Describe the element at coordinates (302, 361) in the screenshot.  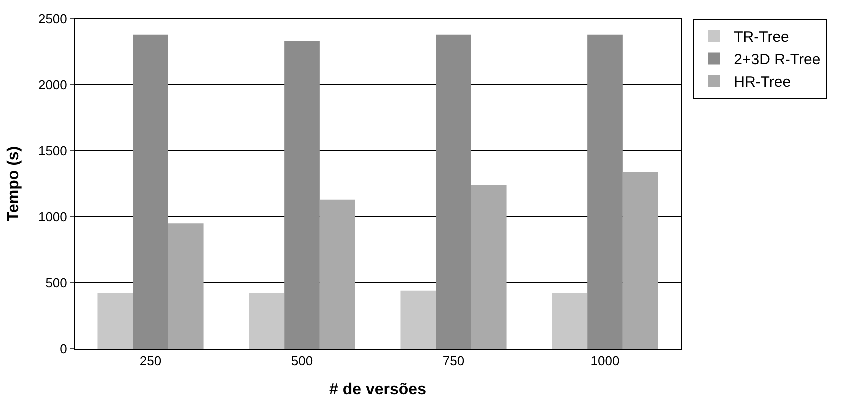
I see `x-tick-label: 500` at that location.